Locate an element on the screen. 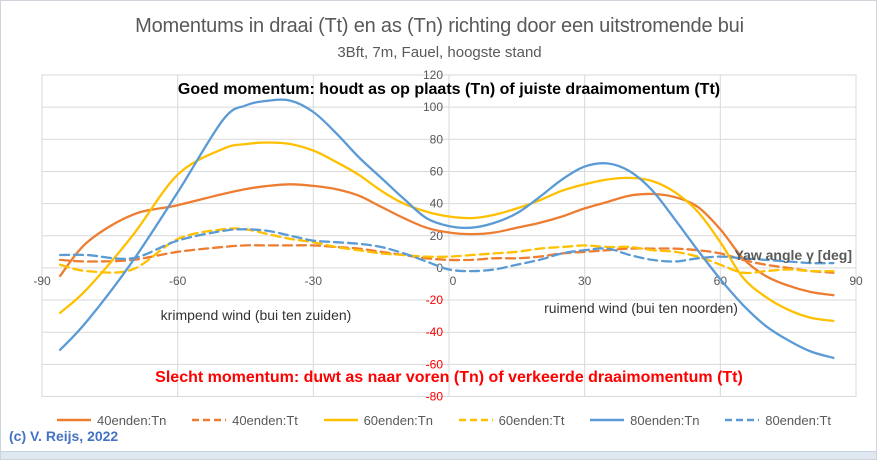  legend-label: 80enden:Tt is located at coordinates (798, 420).